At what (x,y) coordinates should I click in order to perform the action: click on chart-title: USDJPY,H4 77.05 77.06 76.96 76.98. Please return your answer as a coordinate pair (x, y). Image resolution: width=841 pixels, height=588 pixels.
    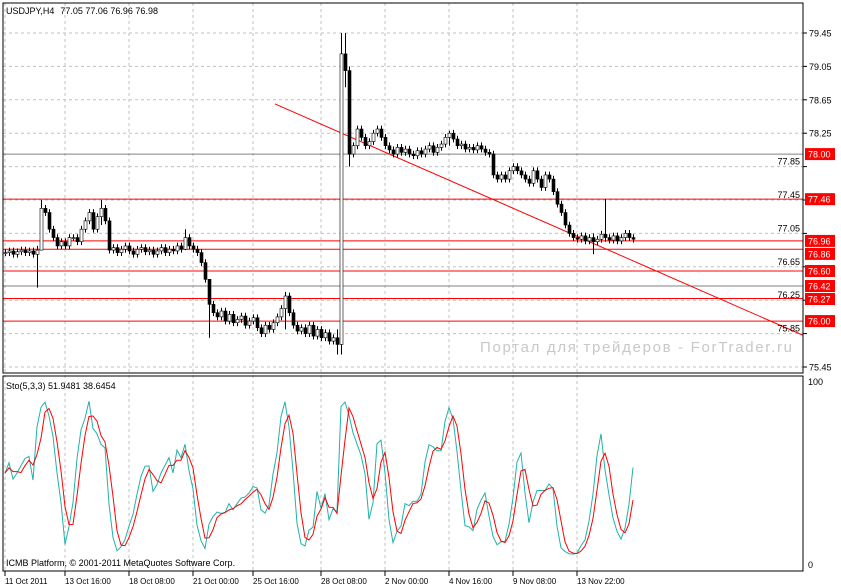
    Looking at the image, I should click on (82, 11).